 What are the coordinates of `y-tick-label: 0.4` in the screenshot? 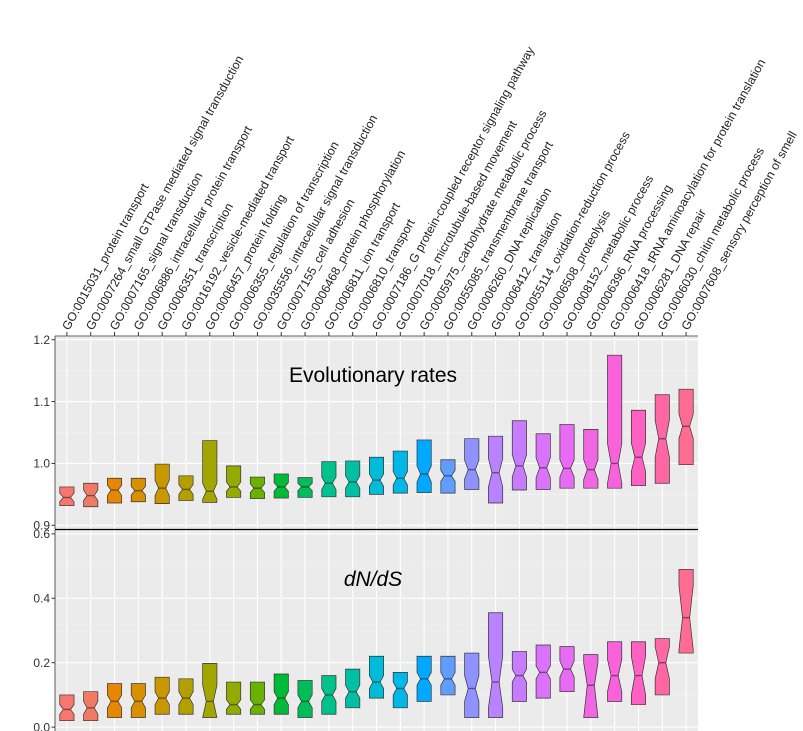 It's located at (41, 599).